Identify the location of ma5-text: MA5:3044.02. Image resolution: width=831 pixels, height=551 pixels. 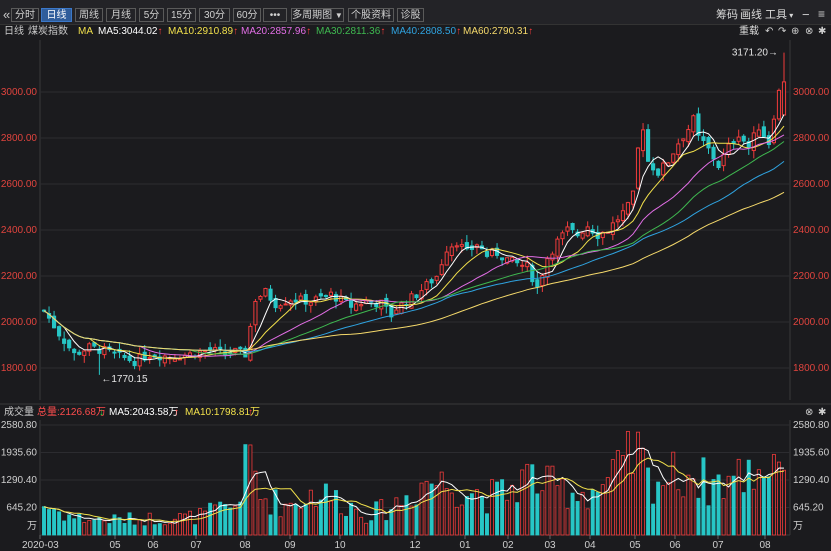
(128, 31).